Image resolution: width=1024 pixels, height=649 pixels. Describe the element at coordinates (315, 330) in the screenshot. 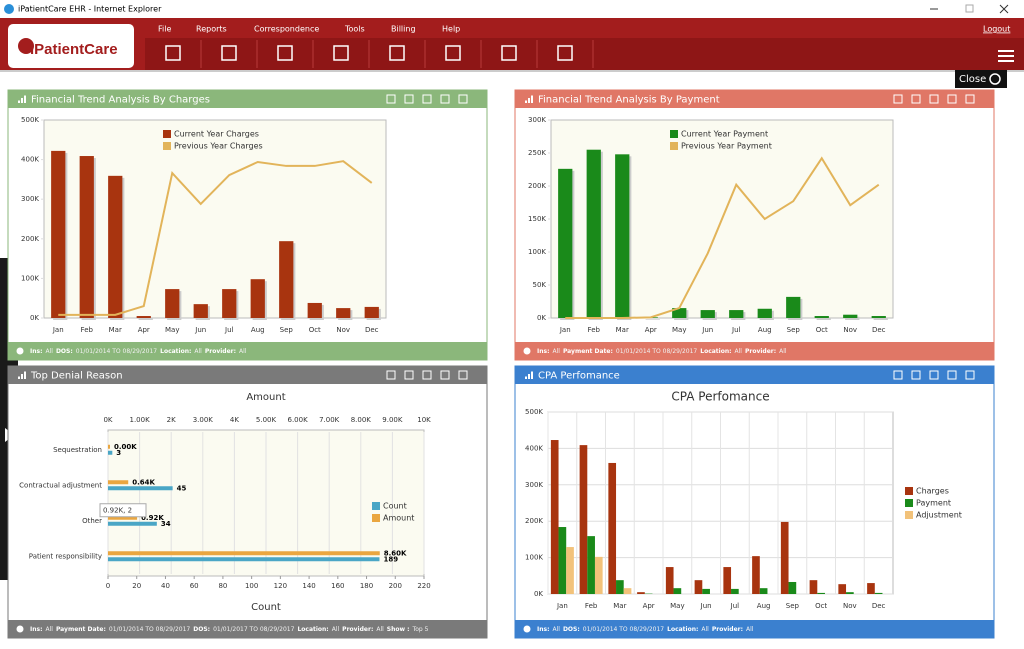

I see `x-tick-label: Oct` at that location.